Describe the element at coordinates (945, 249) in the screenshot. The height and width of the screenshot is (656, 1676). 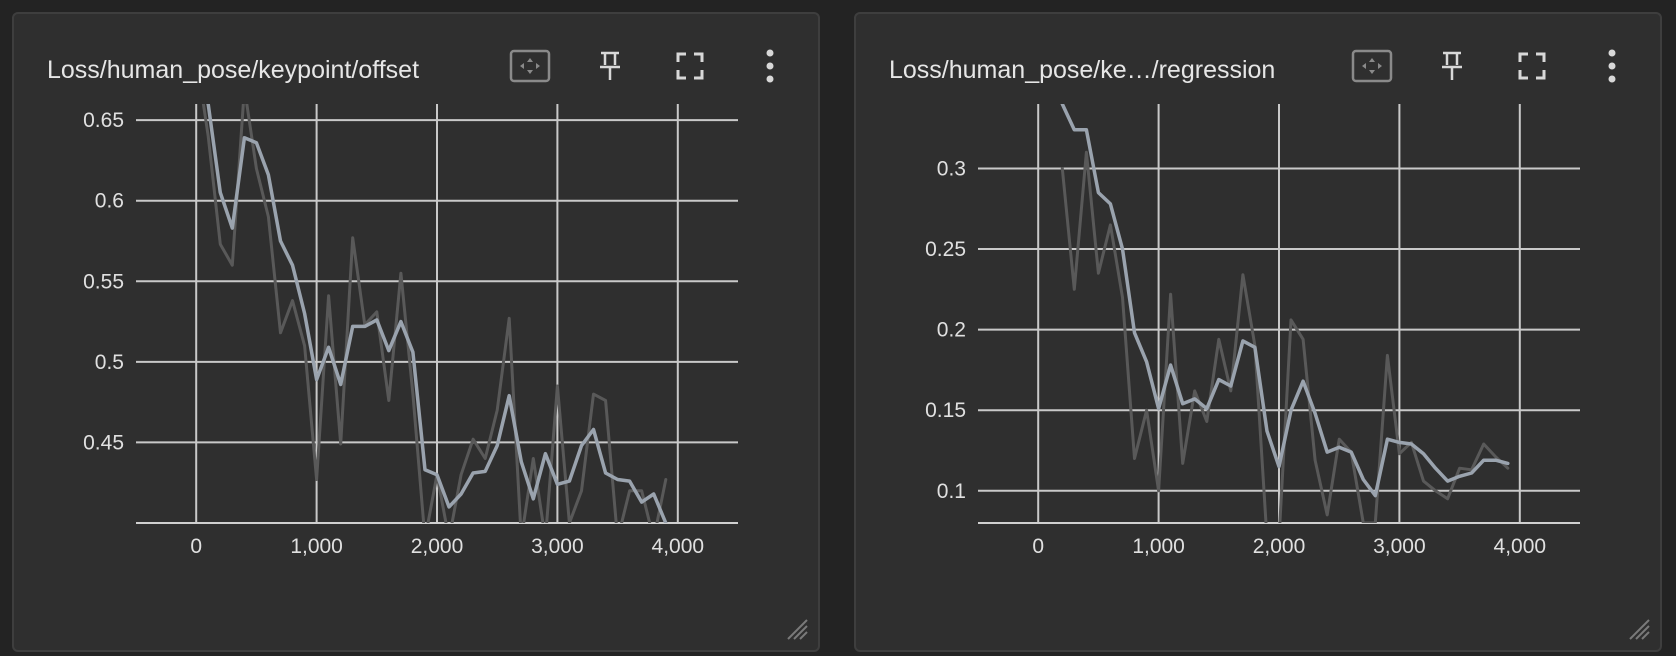
I see `y-tick-label: 0.25` at that location.